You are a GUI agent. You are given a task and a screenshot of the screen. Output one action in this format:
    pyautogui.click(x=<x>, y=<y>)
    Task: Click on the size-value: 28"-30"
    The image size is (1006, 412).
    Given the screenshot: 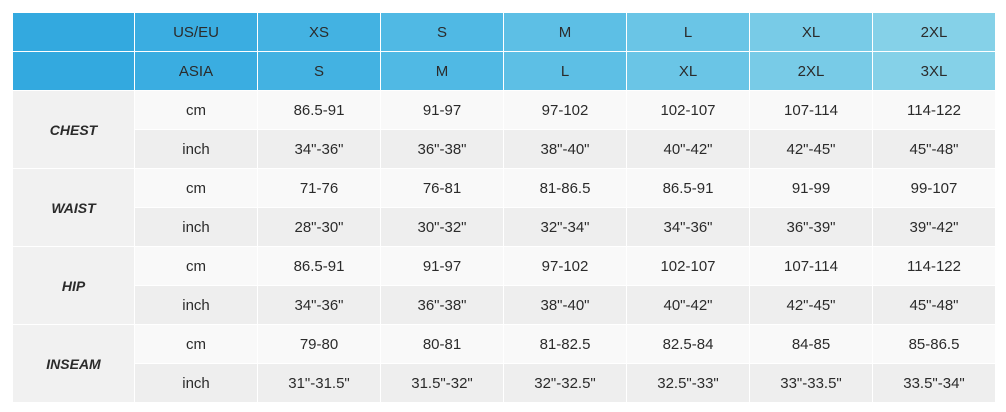 What is the action you would take?
    pyautogui.click(x=319, y=227)
    